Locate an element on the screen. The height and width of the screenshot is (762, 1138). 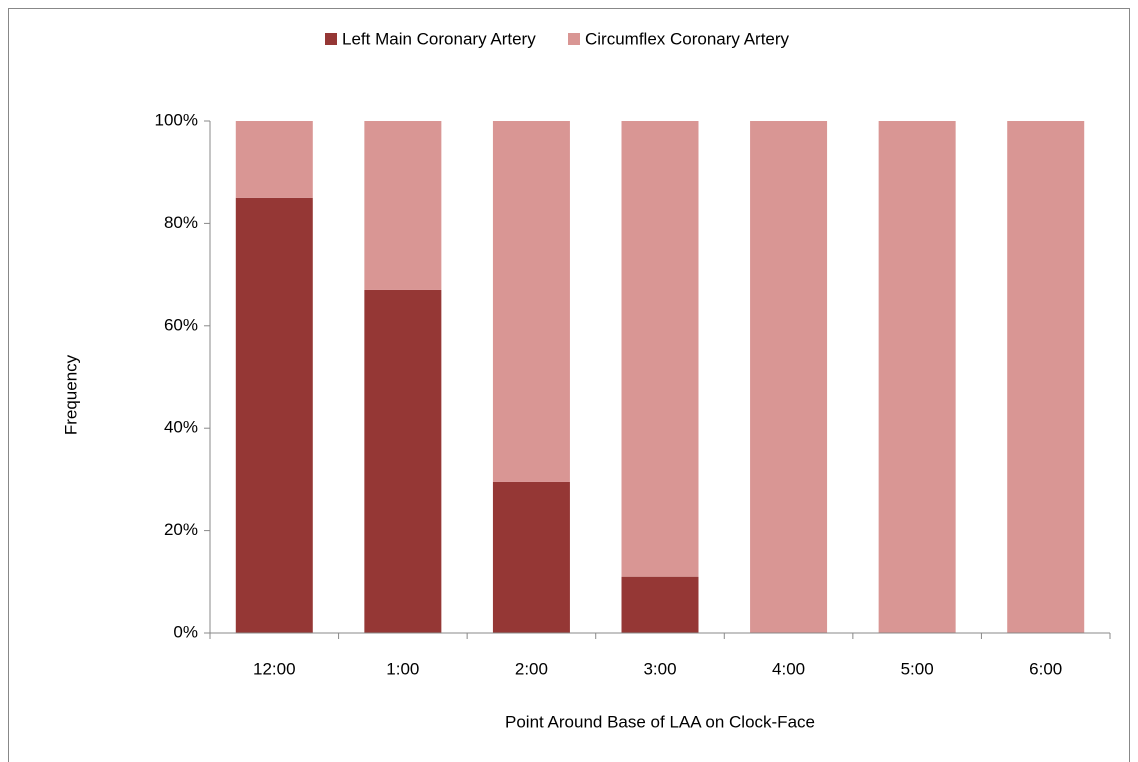
y-tick-label: 80% is located at coordinates (181, 222).